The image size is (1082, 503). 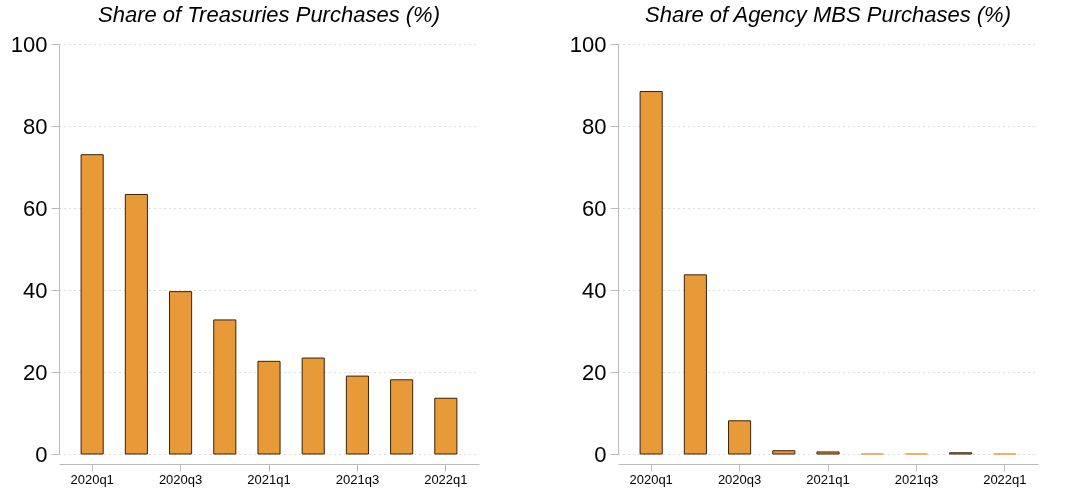 I want to click on chart-title: Share of Agency MBS Purchases (%), so click(x=828, y=14).